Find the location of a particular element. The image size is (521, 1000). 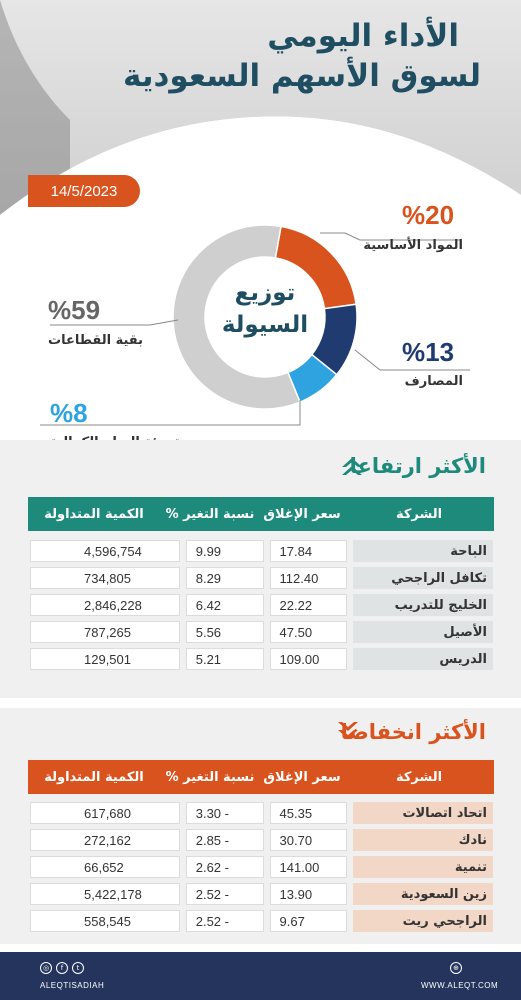

volume: 66,652 is located at coordinates (105, 867).